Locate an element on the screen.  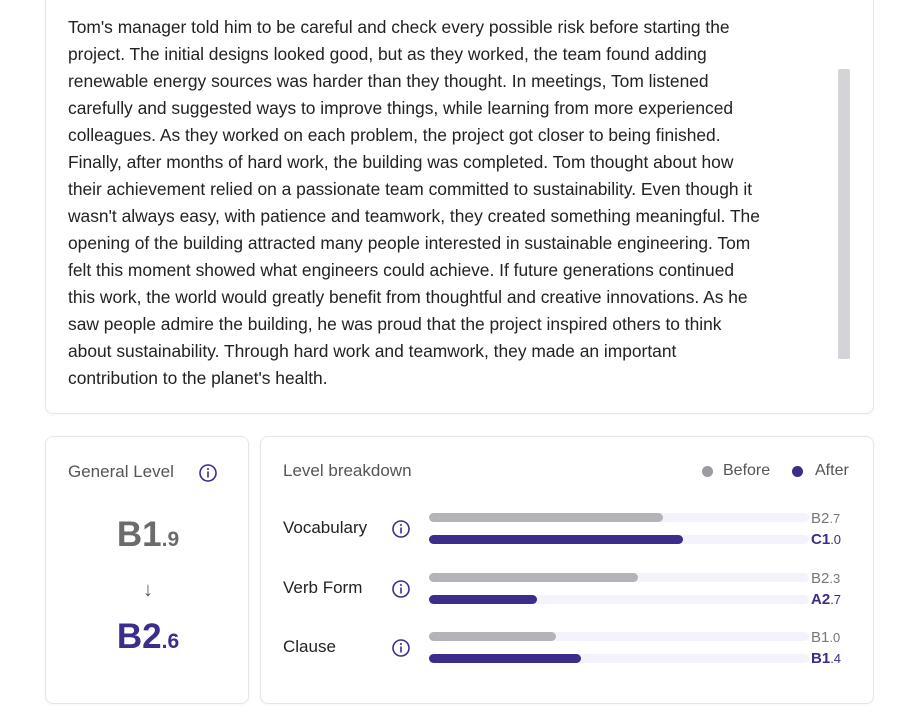
scrollbar is located at coordinates (844, 214).